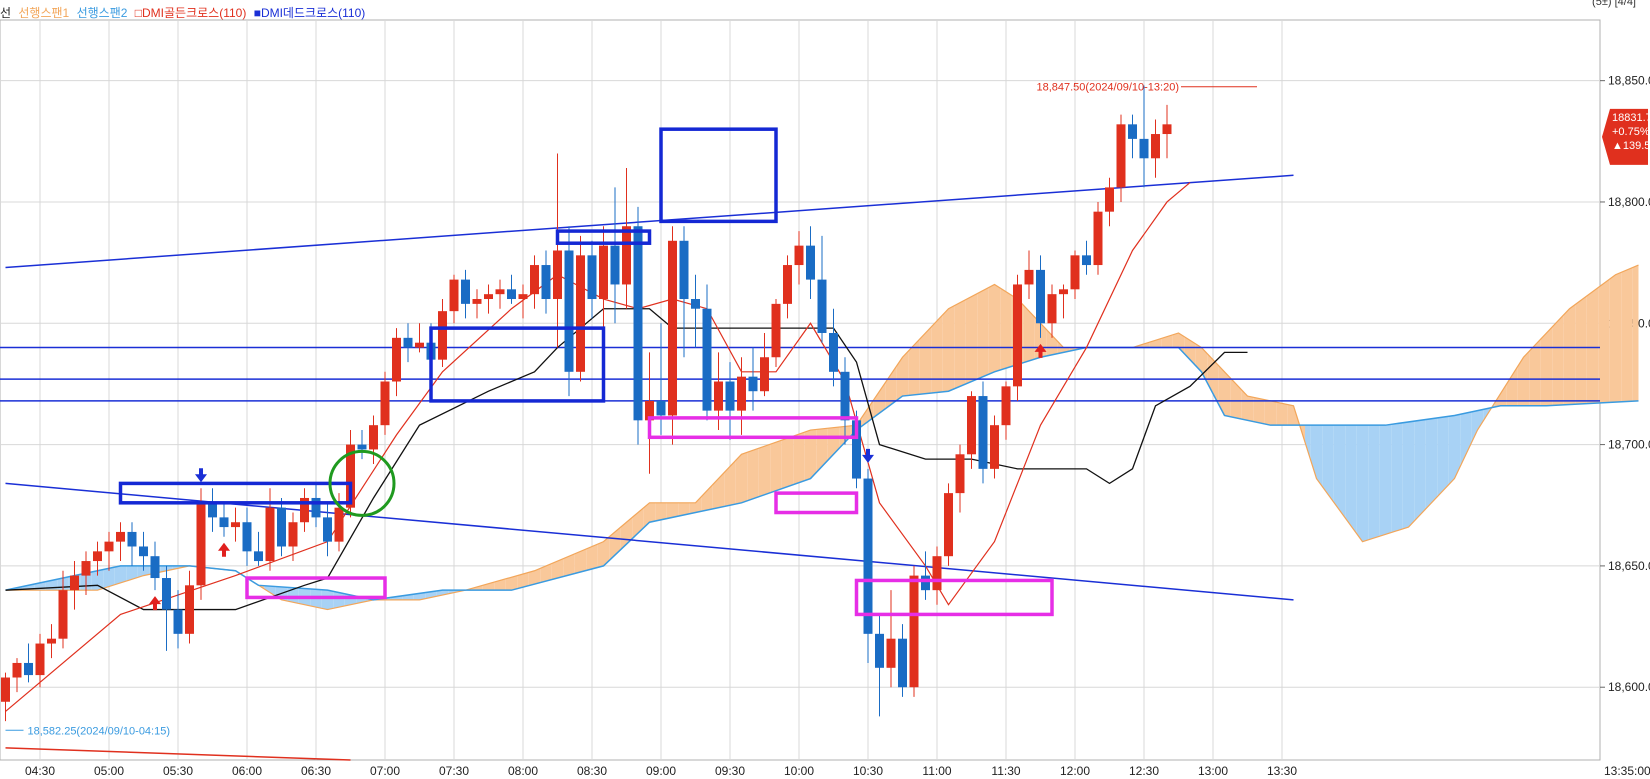  What do you see at coordinates (313, 13) in the screenshot?
I see `legend-dmi-dead: DMI데드크로스(110)` at bounding box center [313, 13].